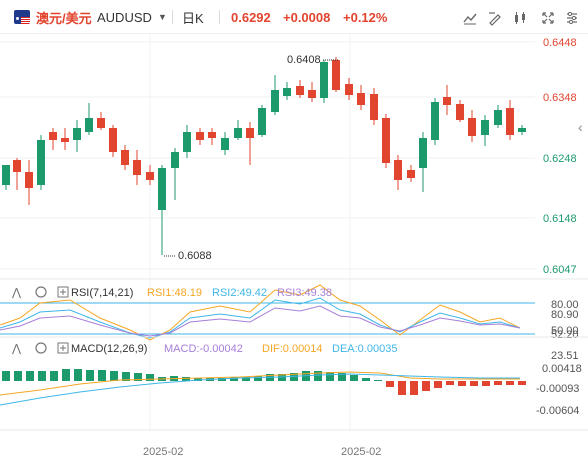 The height and width of the screenshot is (462, 588). What do you see at coordinates (239, 293) in the screenshot?
I see `rsi2-value: RSI2:49.42` at bounding box center [239, 293].